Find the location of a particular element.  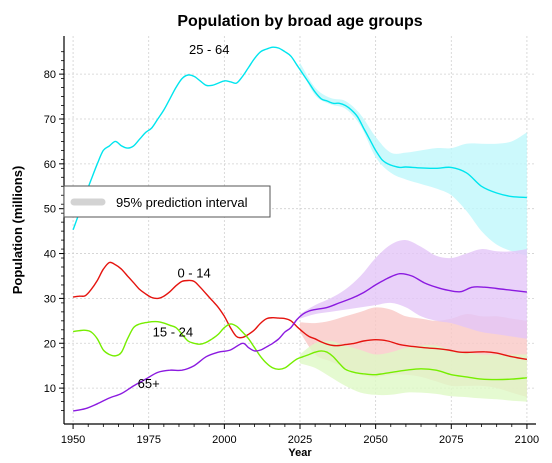

legend: 95% prediction interval is located at coordinates (167, 201).